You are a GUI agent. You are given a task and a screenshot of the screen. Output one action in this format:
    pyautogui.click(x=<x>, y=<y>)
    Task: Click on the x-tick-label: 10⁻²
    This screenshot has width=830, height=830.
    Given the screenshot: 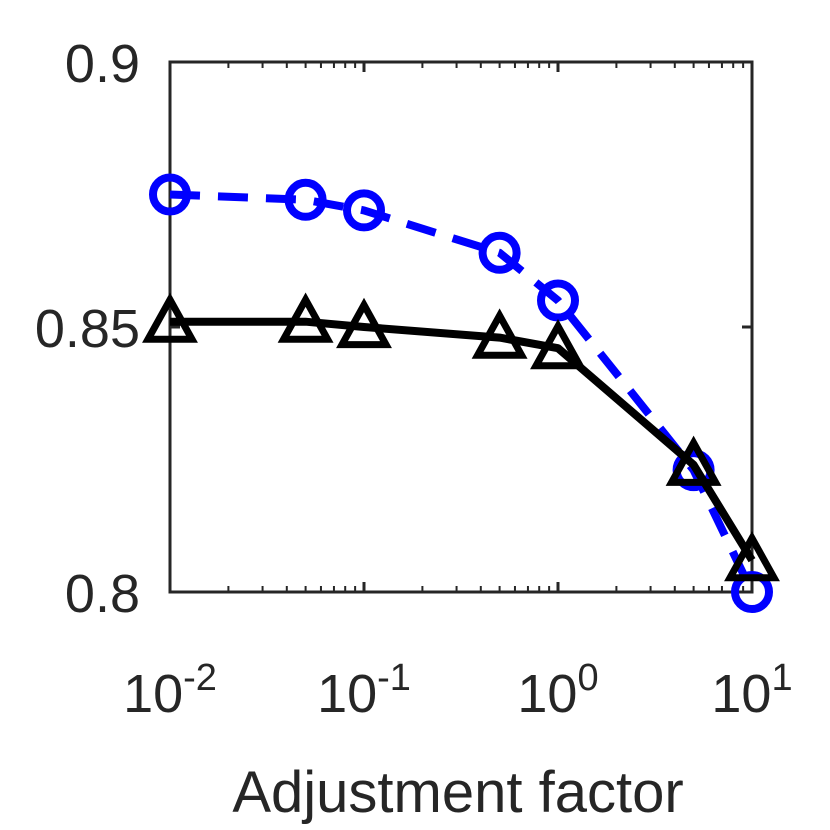 What is the action you would take?
    pyautogui.click(x=170, y=690)
    